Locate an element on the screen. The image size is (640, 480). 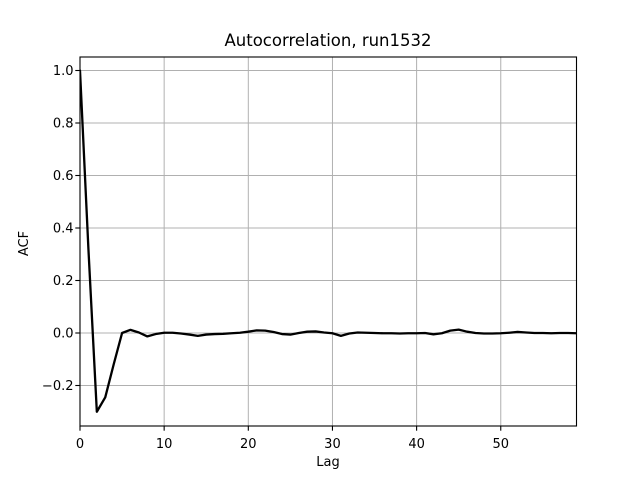
y-tick-label: 0.6 is located at coordinates (63, 176).